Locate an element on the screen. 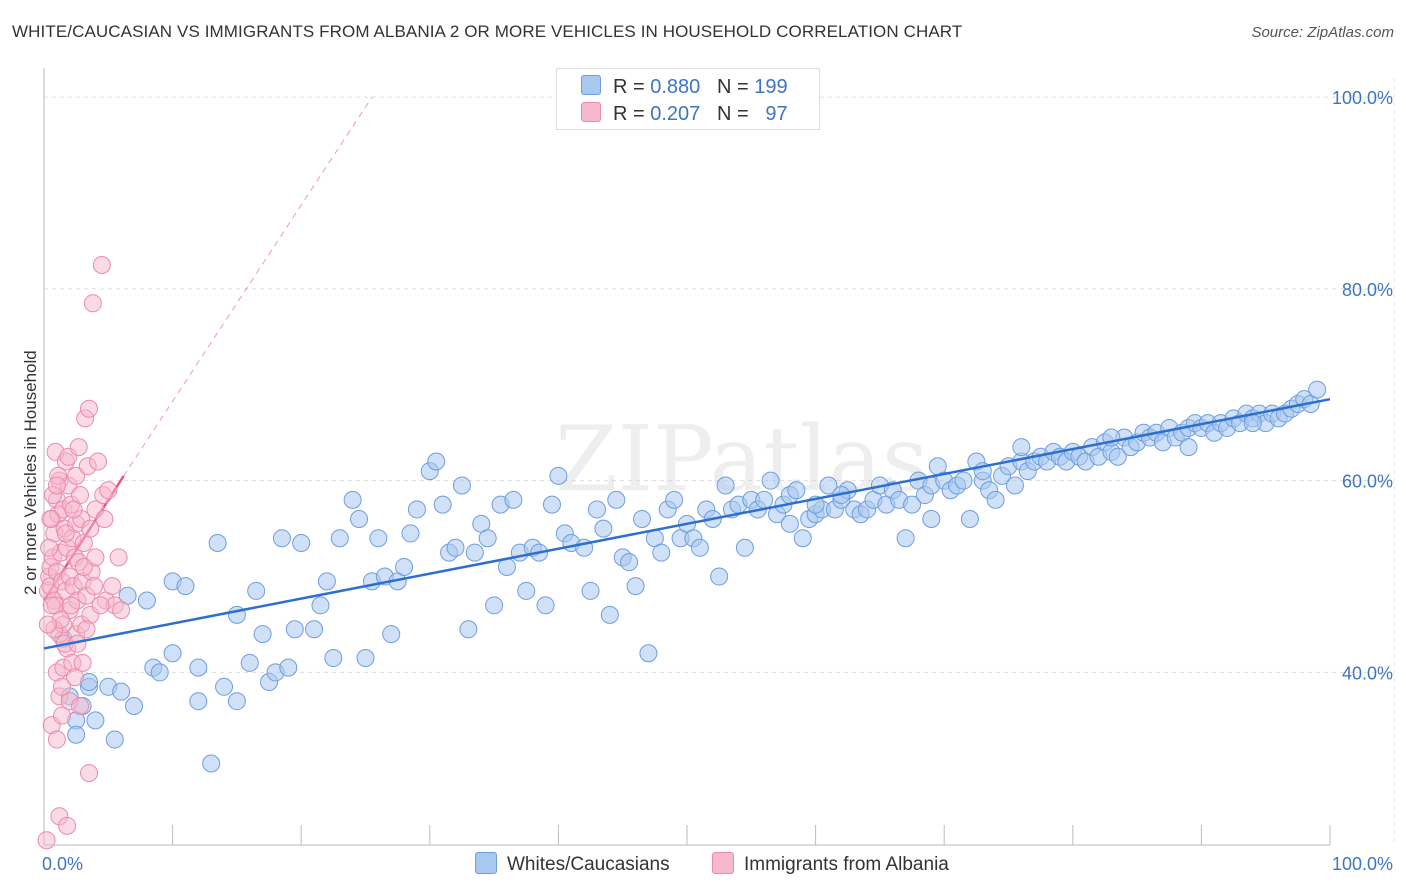 The height and width of the screenshot is (892, 1406). legend-item-albania: Immigrants from Albania is located at coordinates (830, 864).